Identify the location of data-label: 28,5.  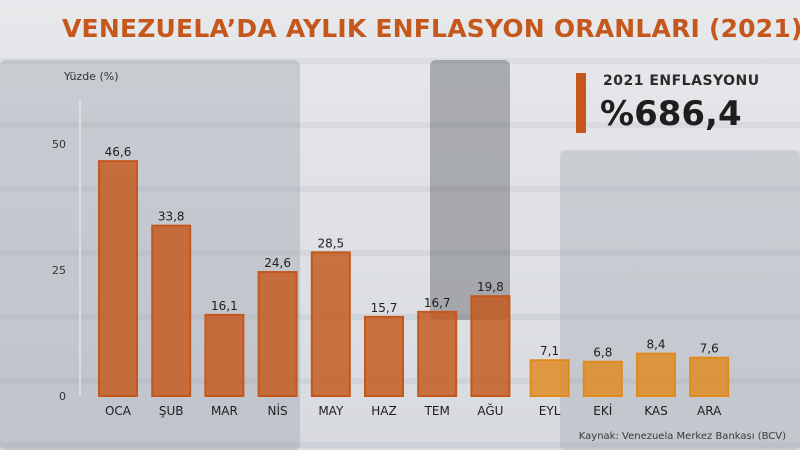
(330, 243).